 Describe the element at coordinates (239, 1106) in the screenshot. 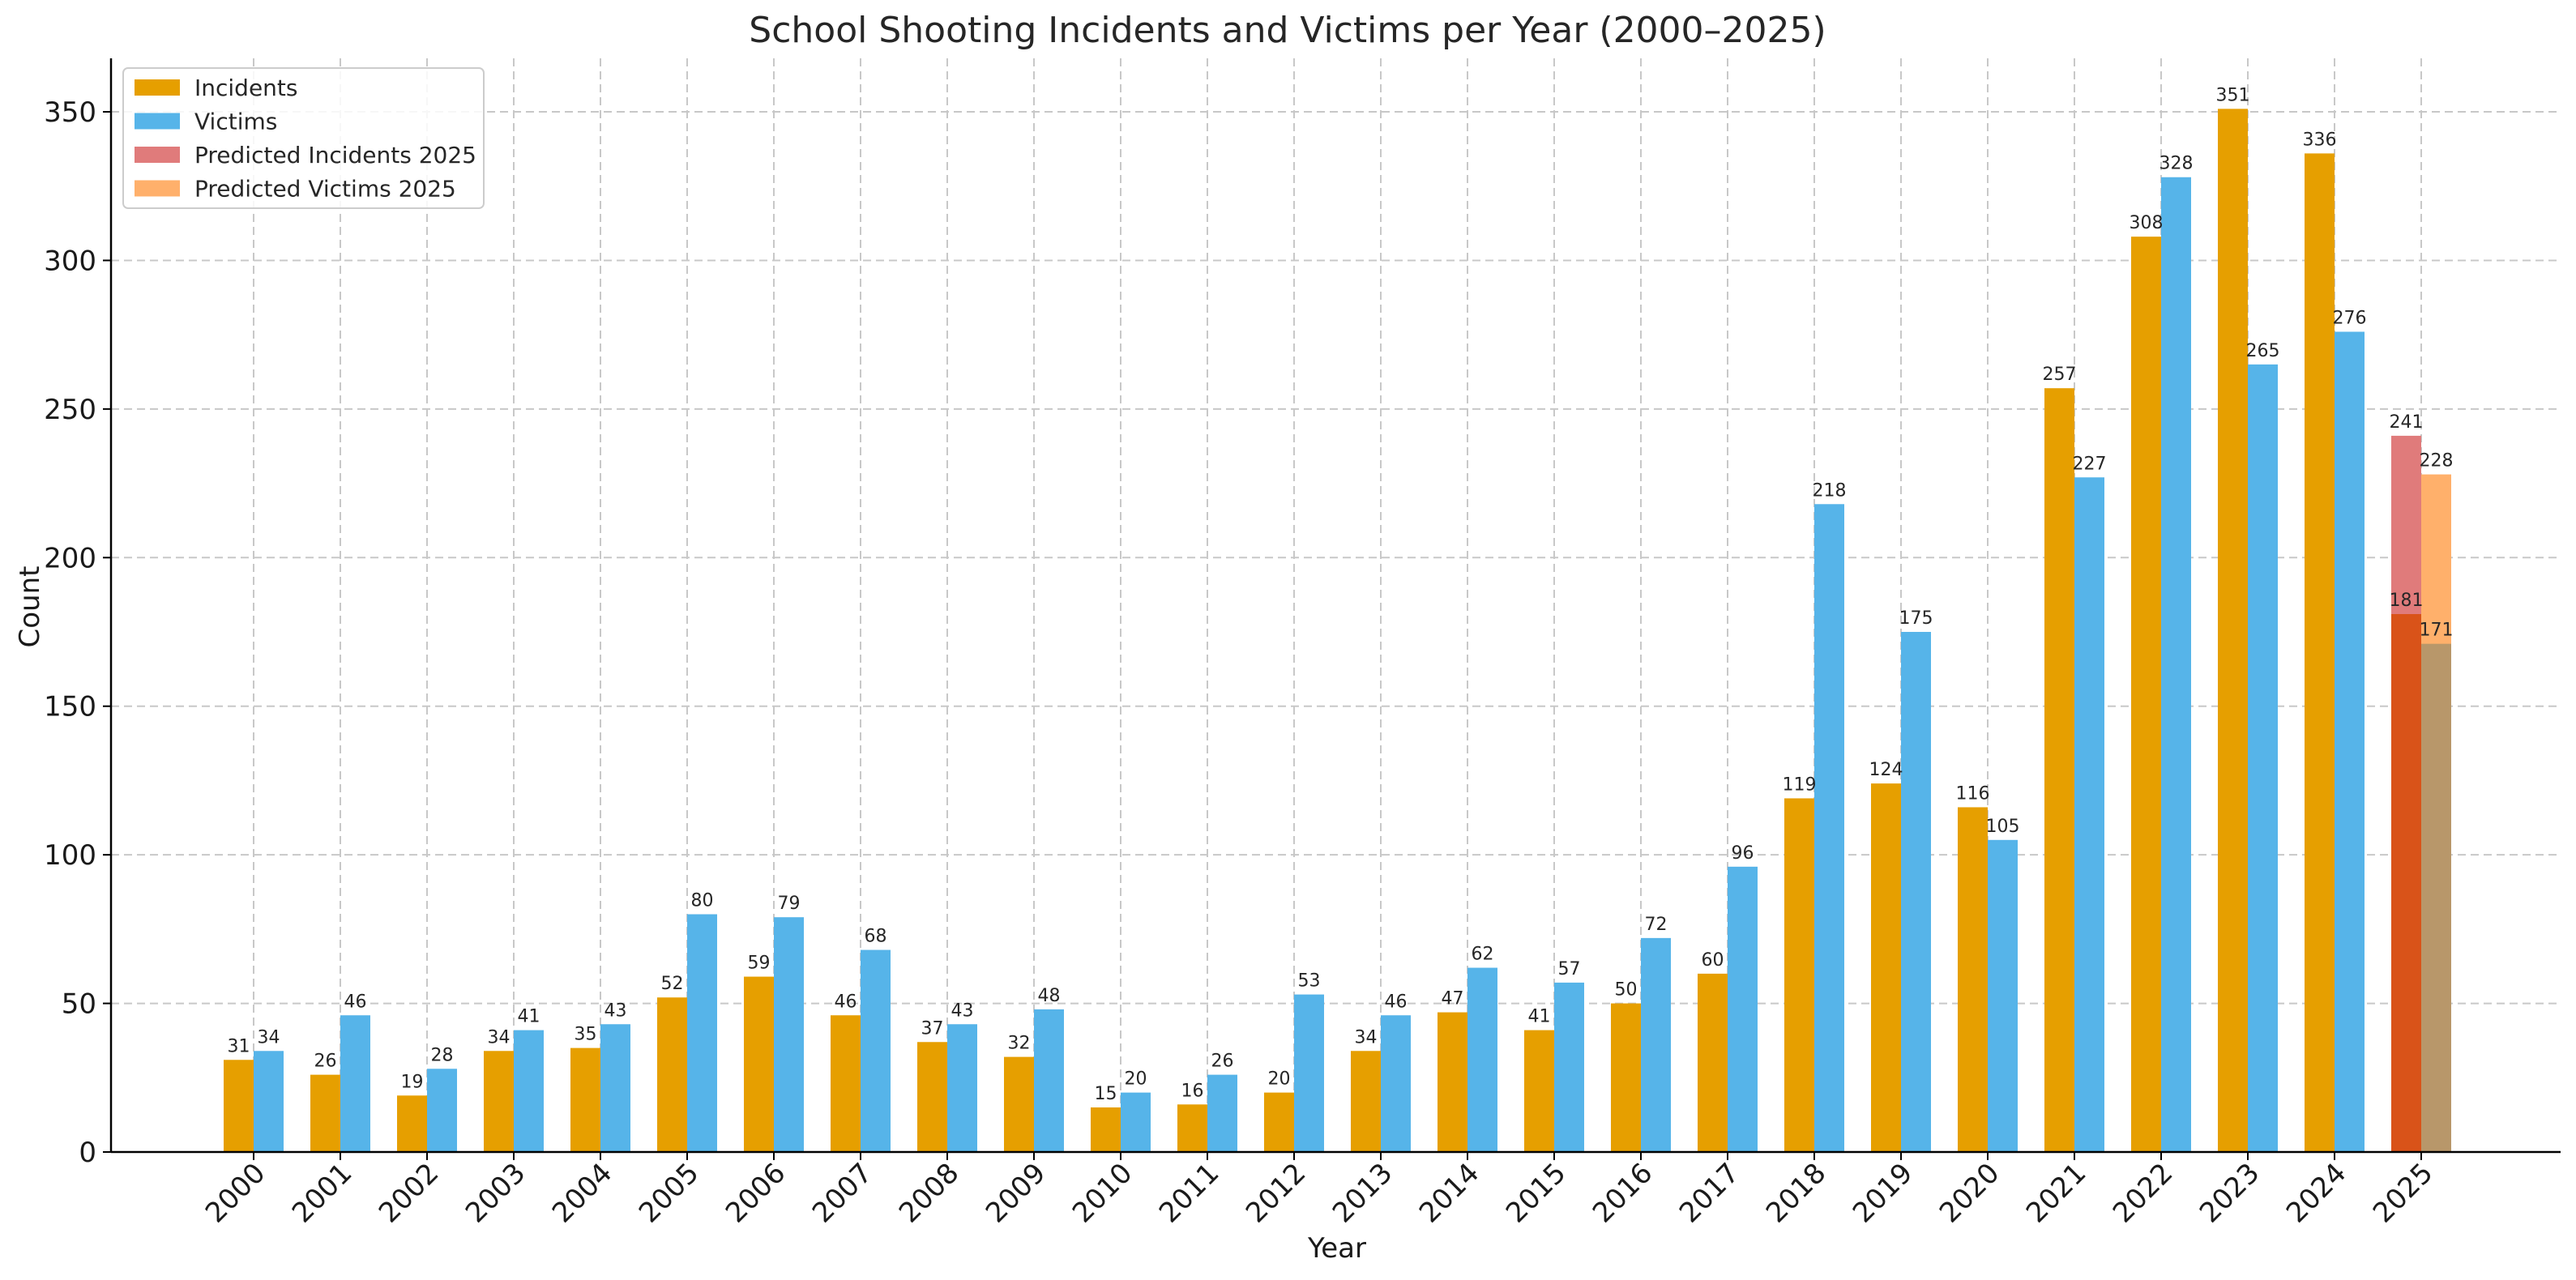

I see `incidents-bar-2000` at that location.